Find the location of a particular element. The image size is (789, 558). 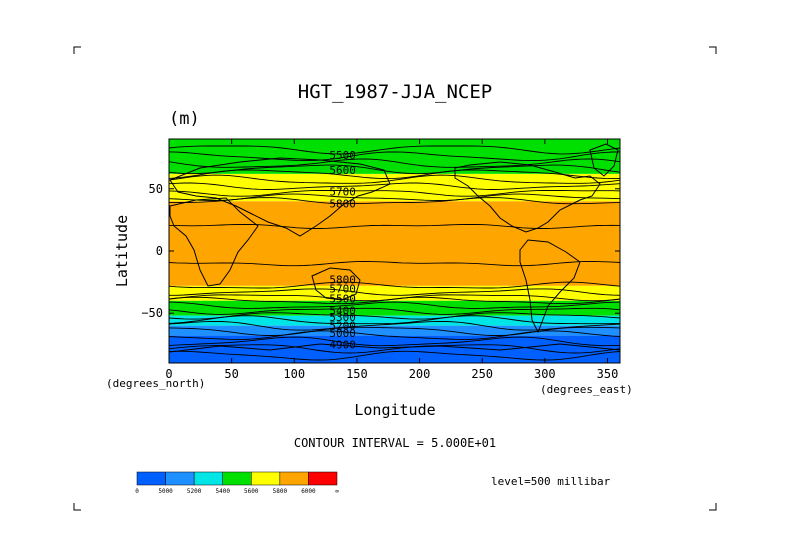

x-tick-label-4: 200 is located at coordinates (420, 374).